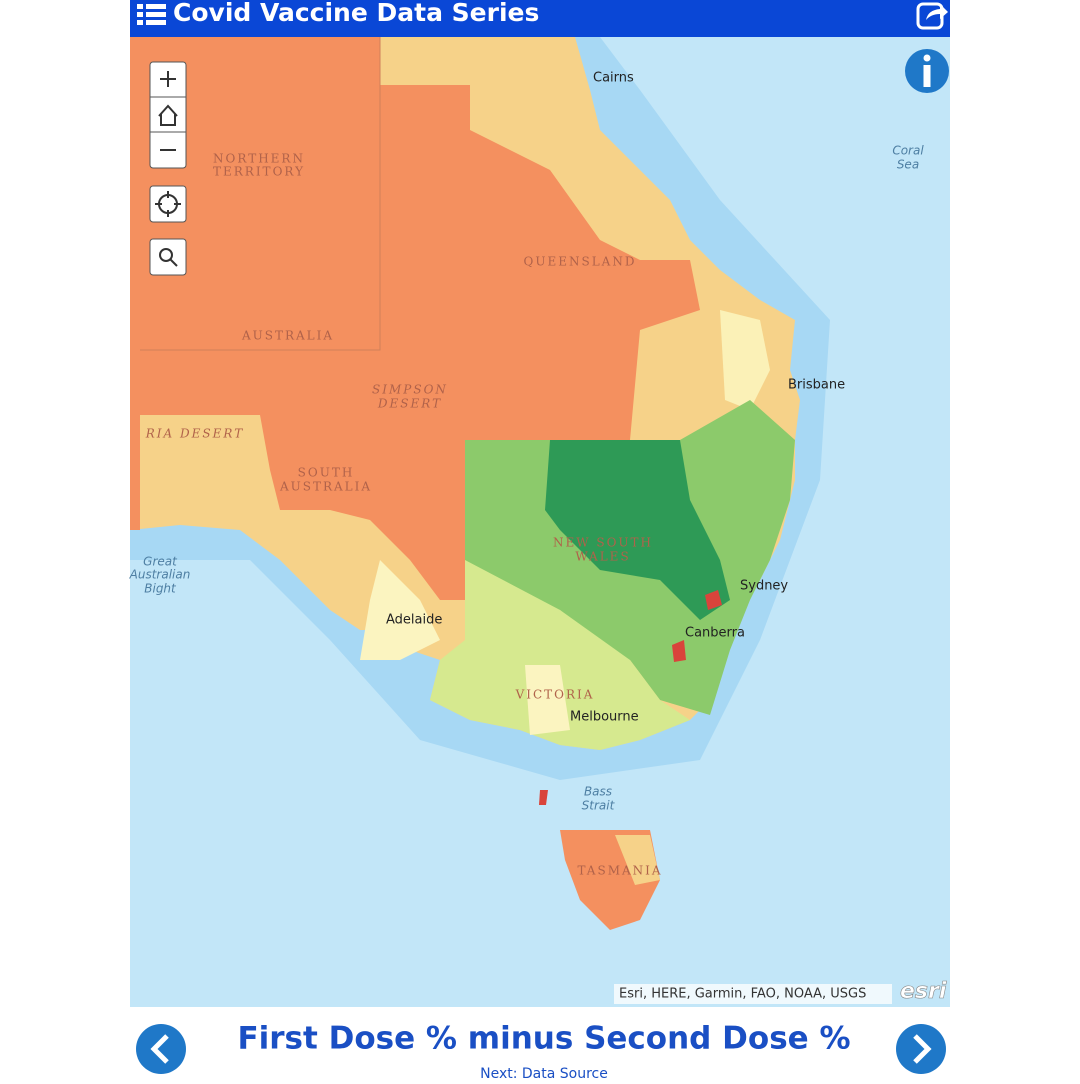  Describe the element at coordinates (168, 257) in the screenshot. I see `search-button` at that location.